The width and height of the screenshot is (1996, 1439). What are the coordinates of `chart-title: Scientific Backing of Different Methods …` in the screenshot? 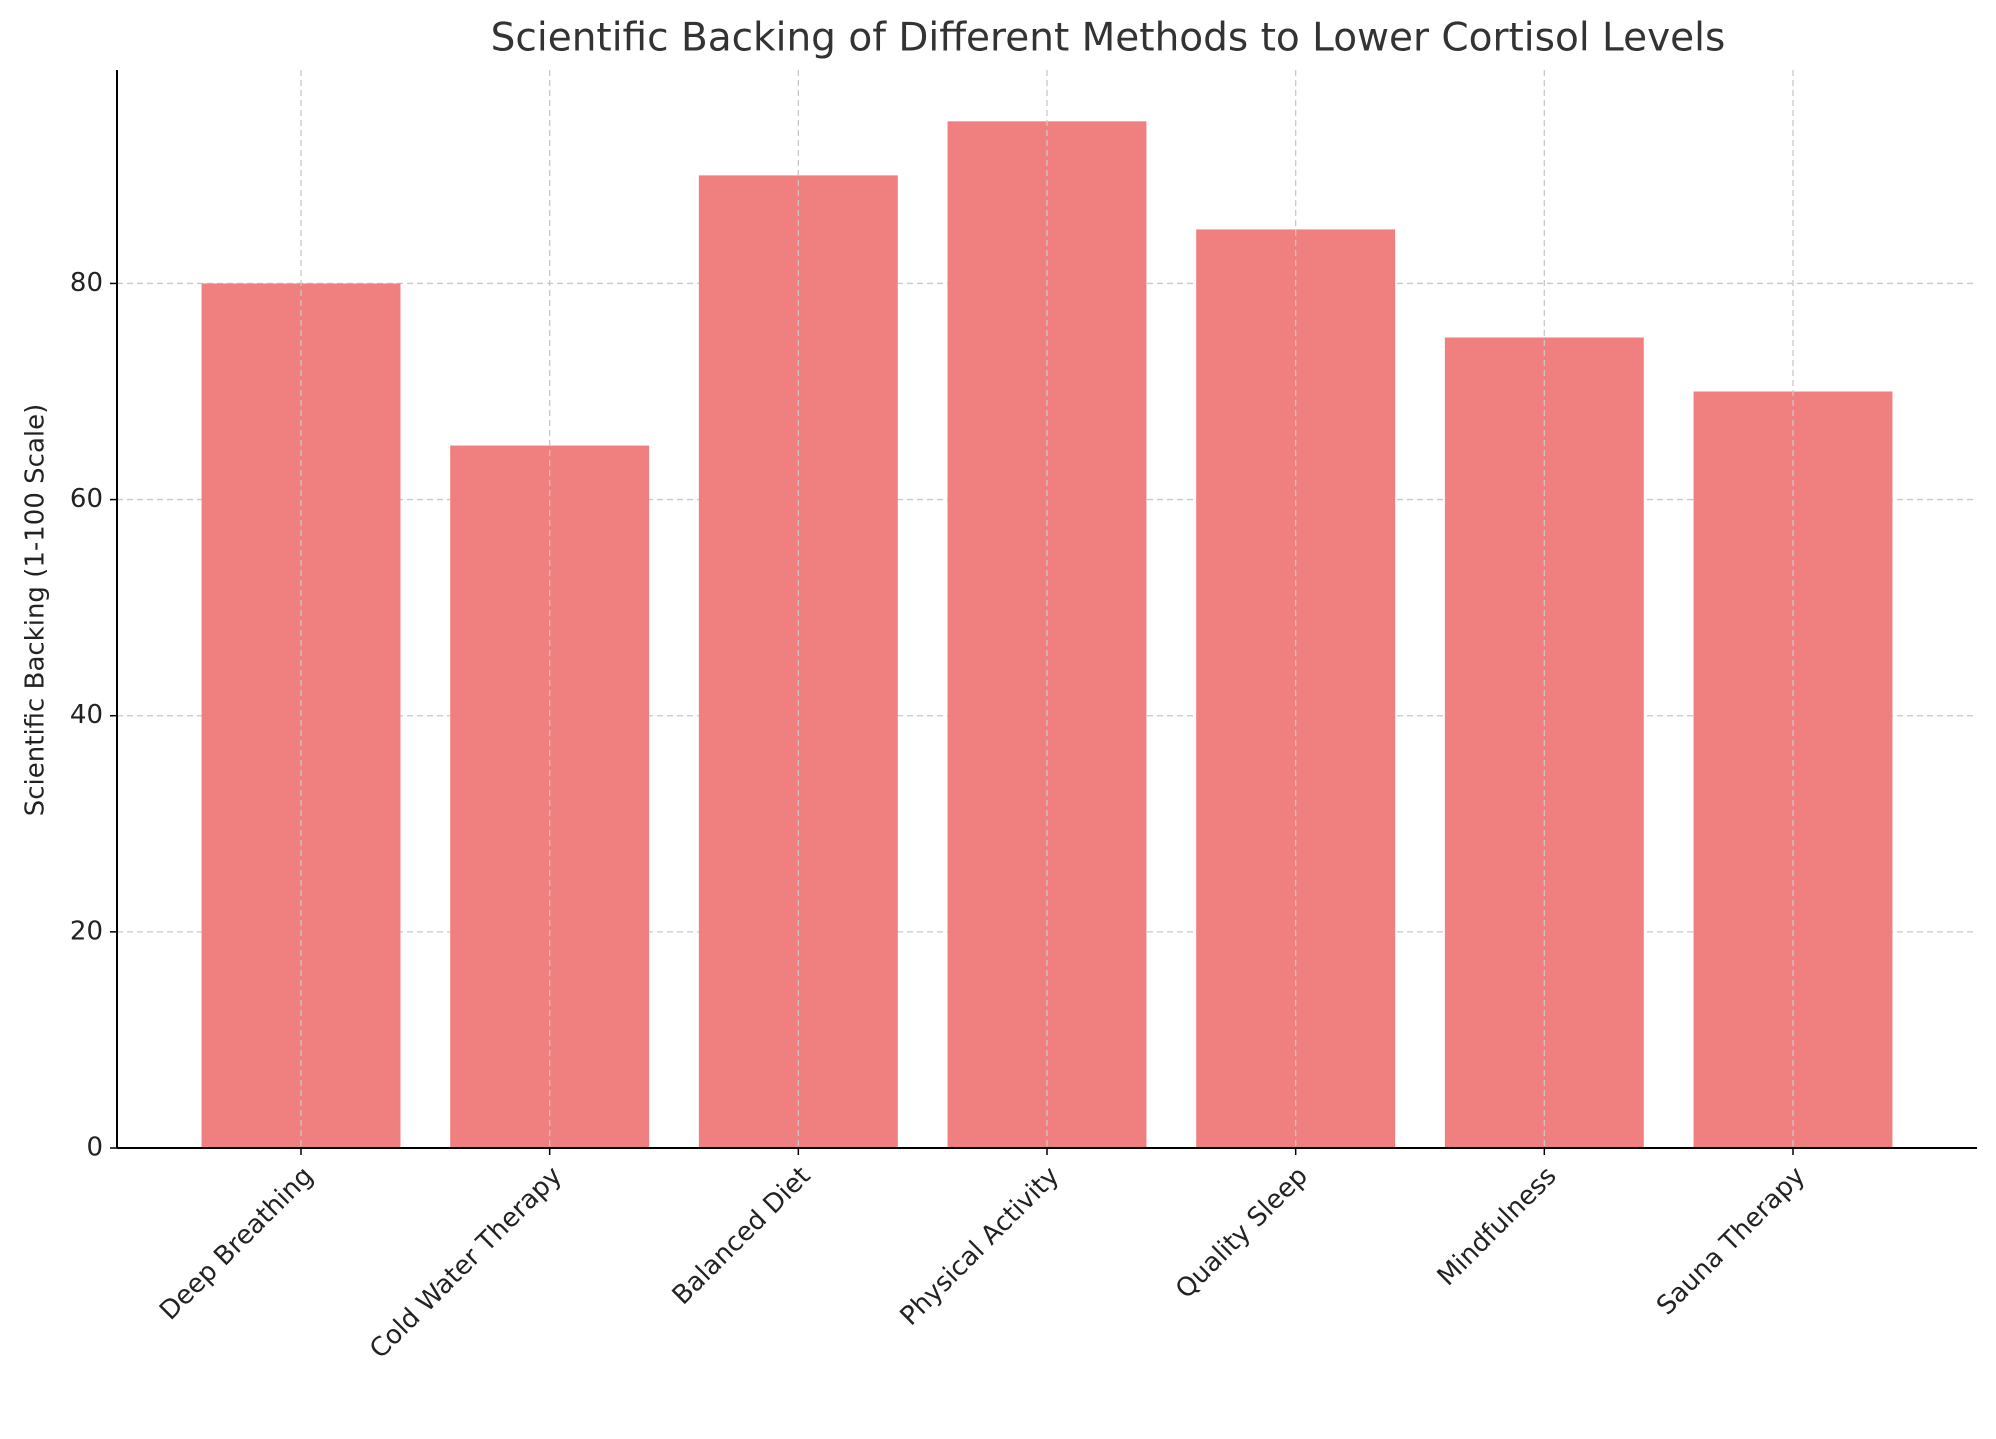 It's located at (1108, 38).